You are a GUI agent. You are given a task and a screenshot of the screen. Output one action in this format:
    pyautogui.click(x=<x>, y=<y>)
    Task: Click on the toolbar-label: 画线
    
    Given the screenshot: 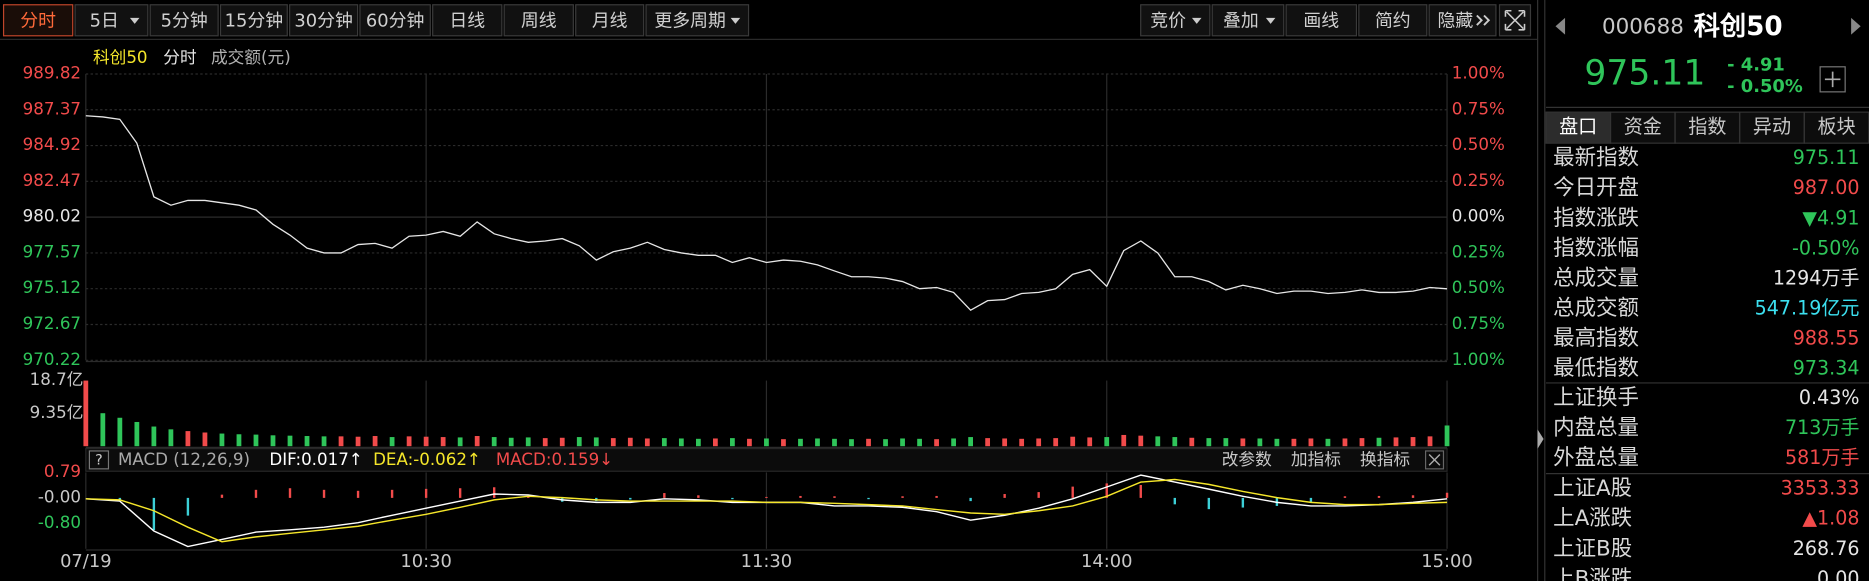 What is the action you would take?
    pyautogui.click(x=1321, y=20)
    